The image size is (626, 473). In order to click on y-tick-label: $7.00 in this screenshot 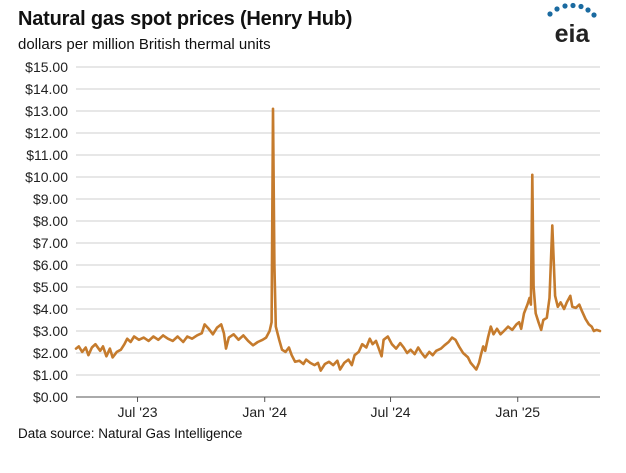, I will do `click(50, 243)`.